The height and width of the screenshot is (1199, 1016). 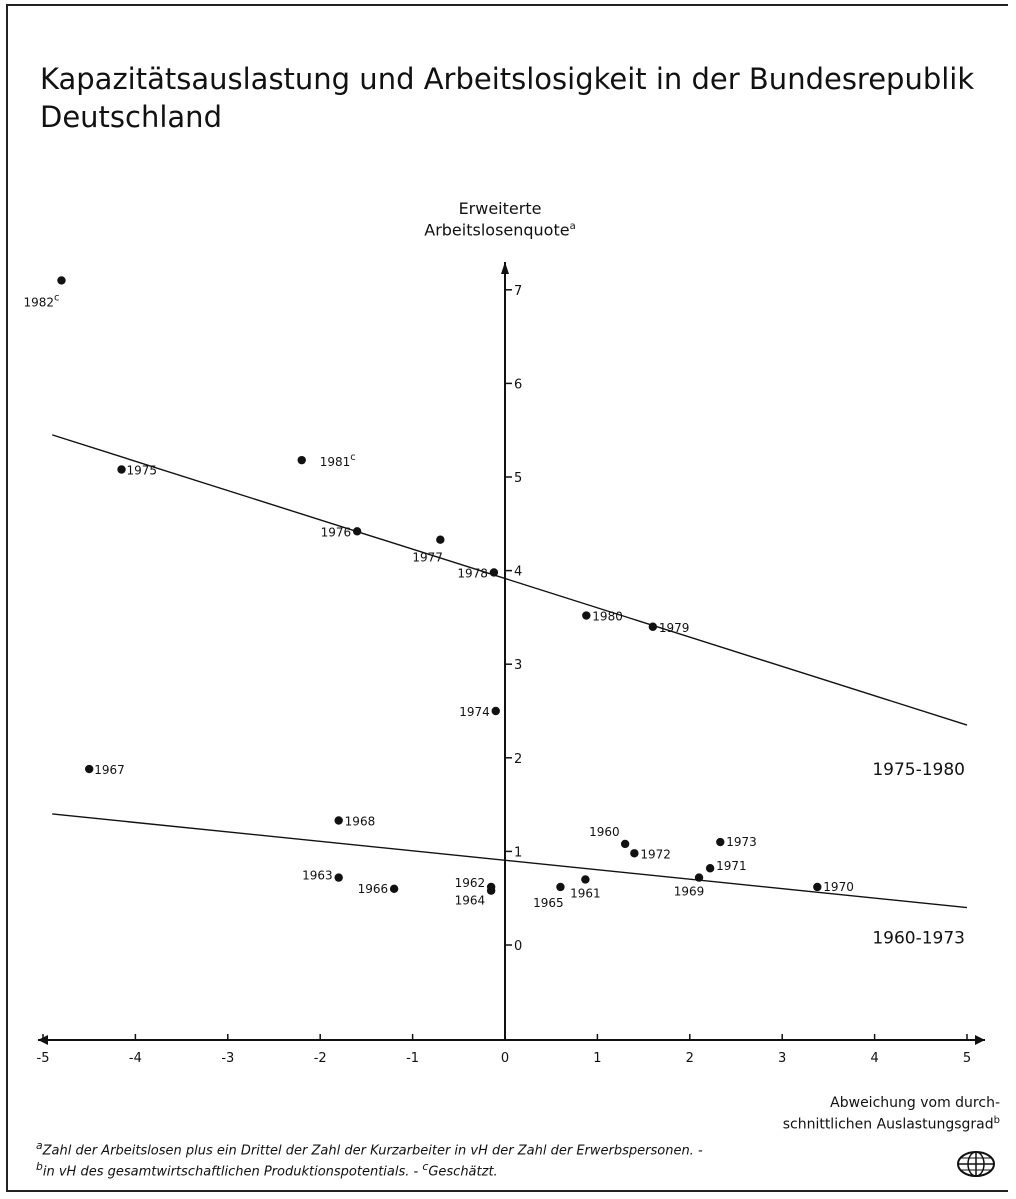 I want to click on x-tick-label: -4, so click(x=135, y=1058).